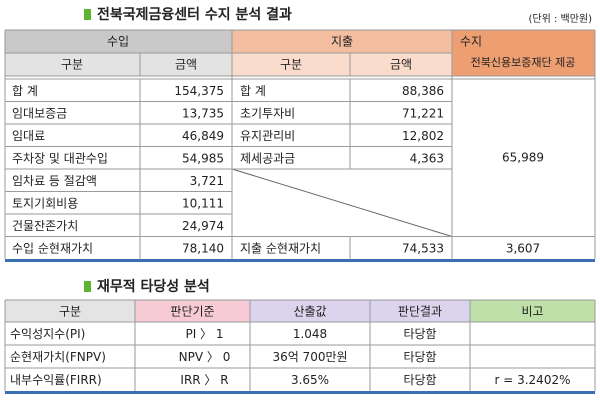 The height and width of the screenshot is (408, 600). I want to click on cell-value: 71,221, so click(423, 113).